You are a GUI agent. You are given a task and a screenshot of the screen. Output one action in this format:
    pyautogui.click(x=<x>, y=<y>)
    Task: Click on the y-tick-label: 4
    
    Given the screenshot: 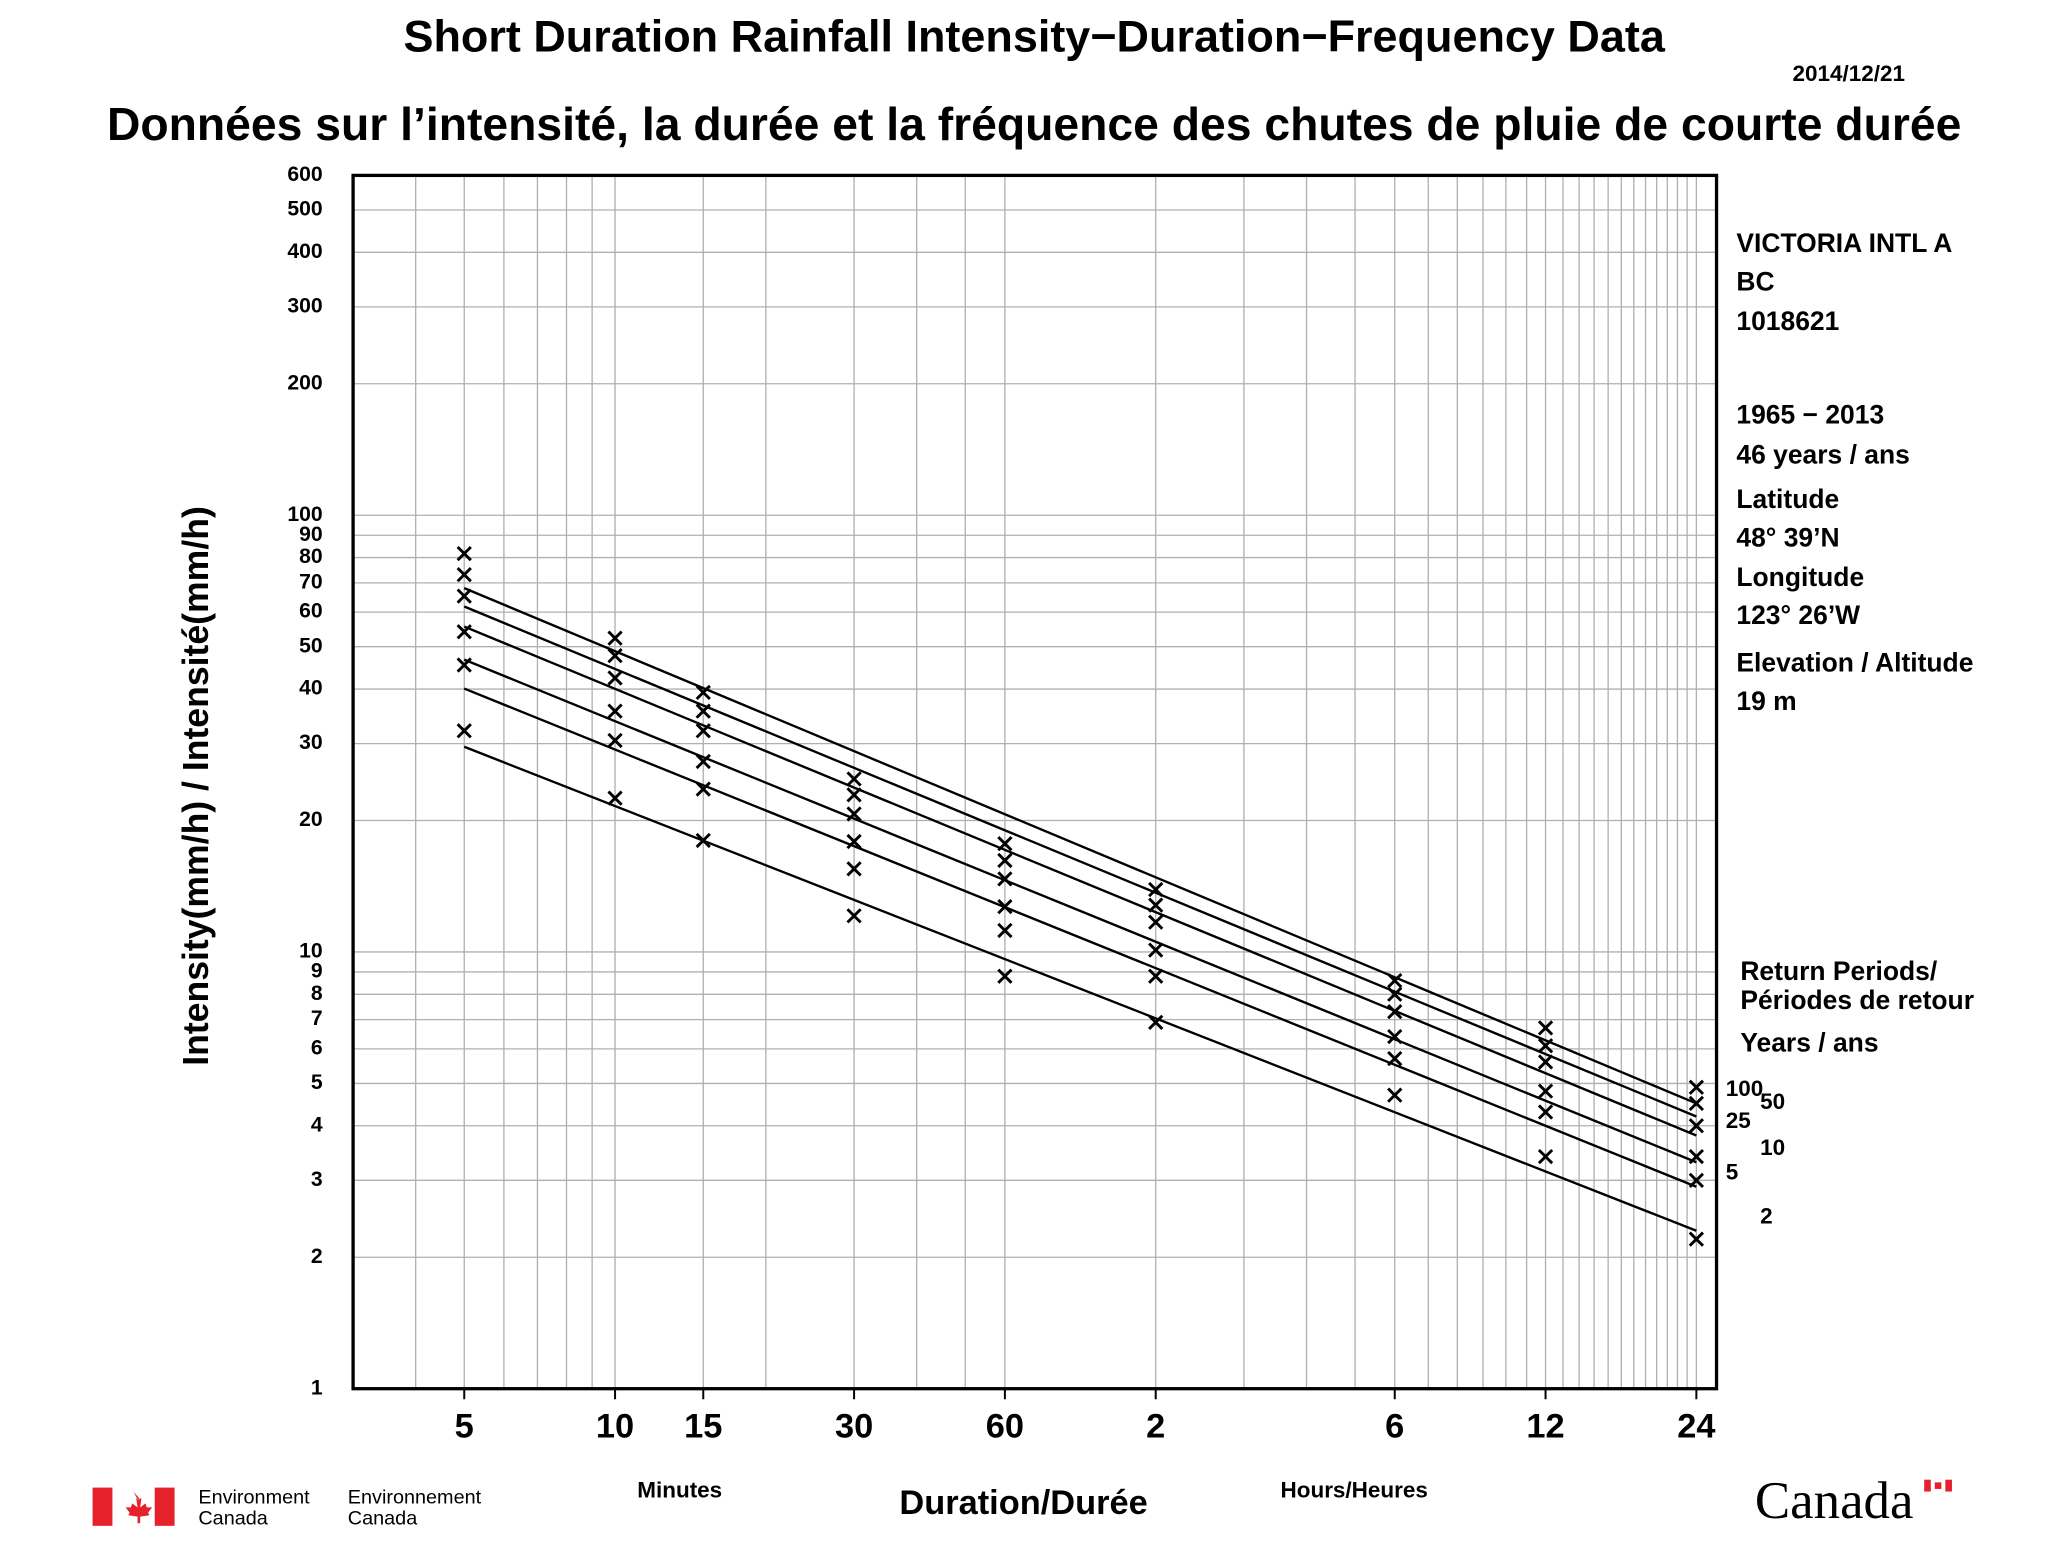 What is the action you would take?
    pyautogui.click(x=317, y=1124)
    